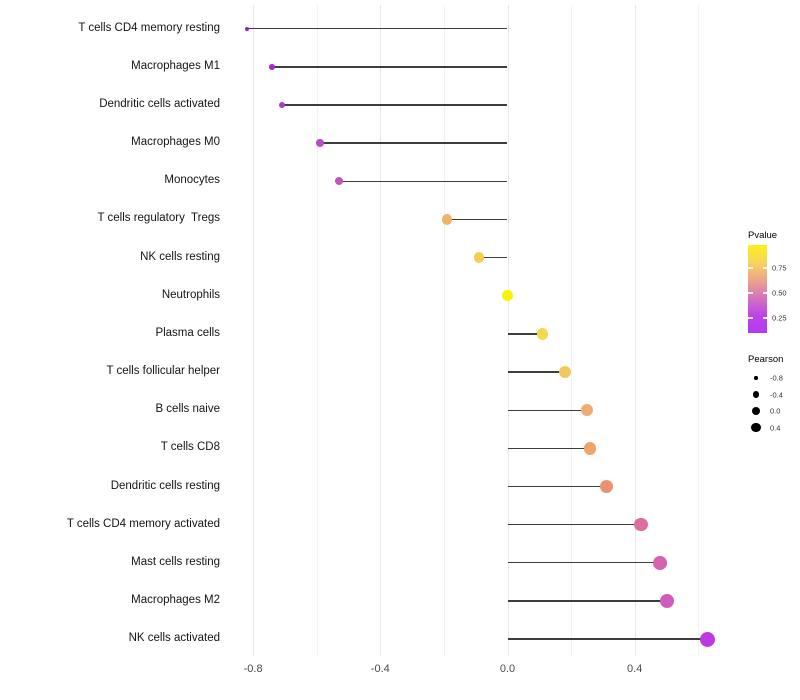  Describe the element at coordinates (776, 394) in the screenshot. I see `pearson-size-label: -0.4` at that location.